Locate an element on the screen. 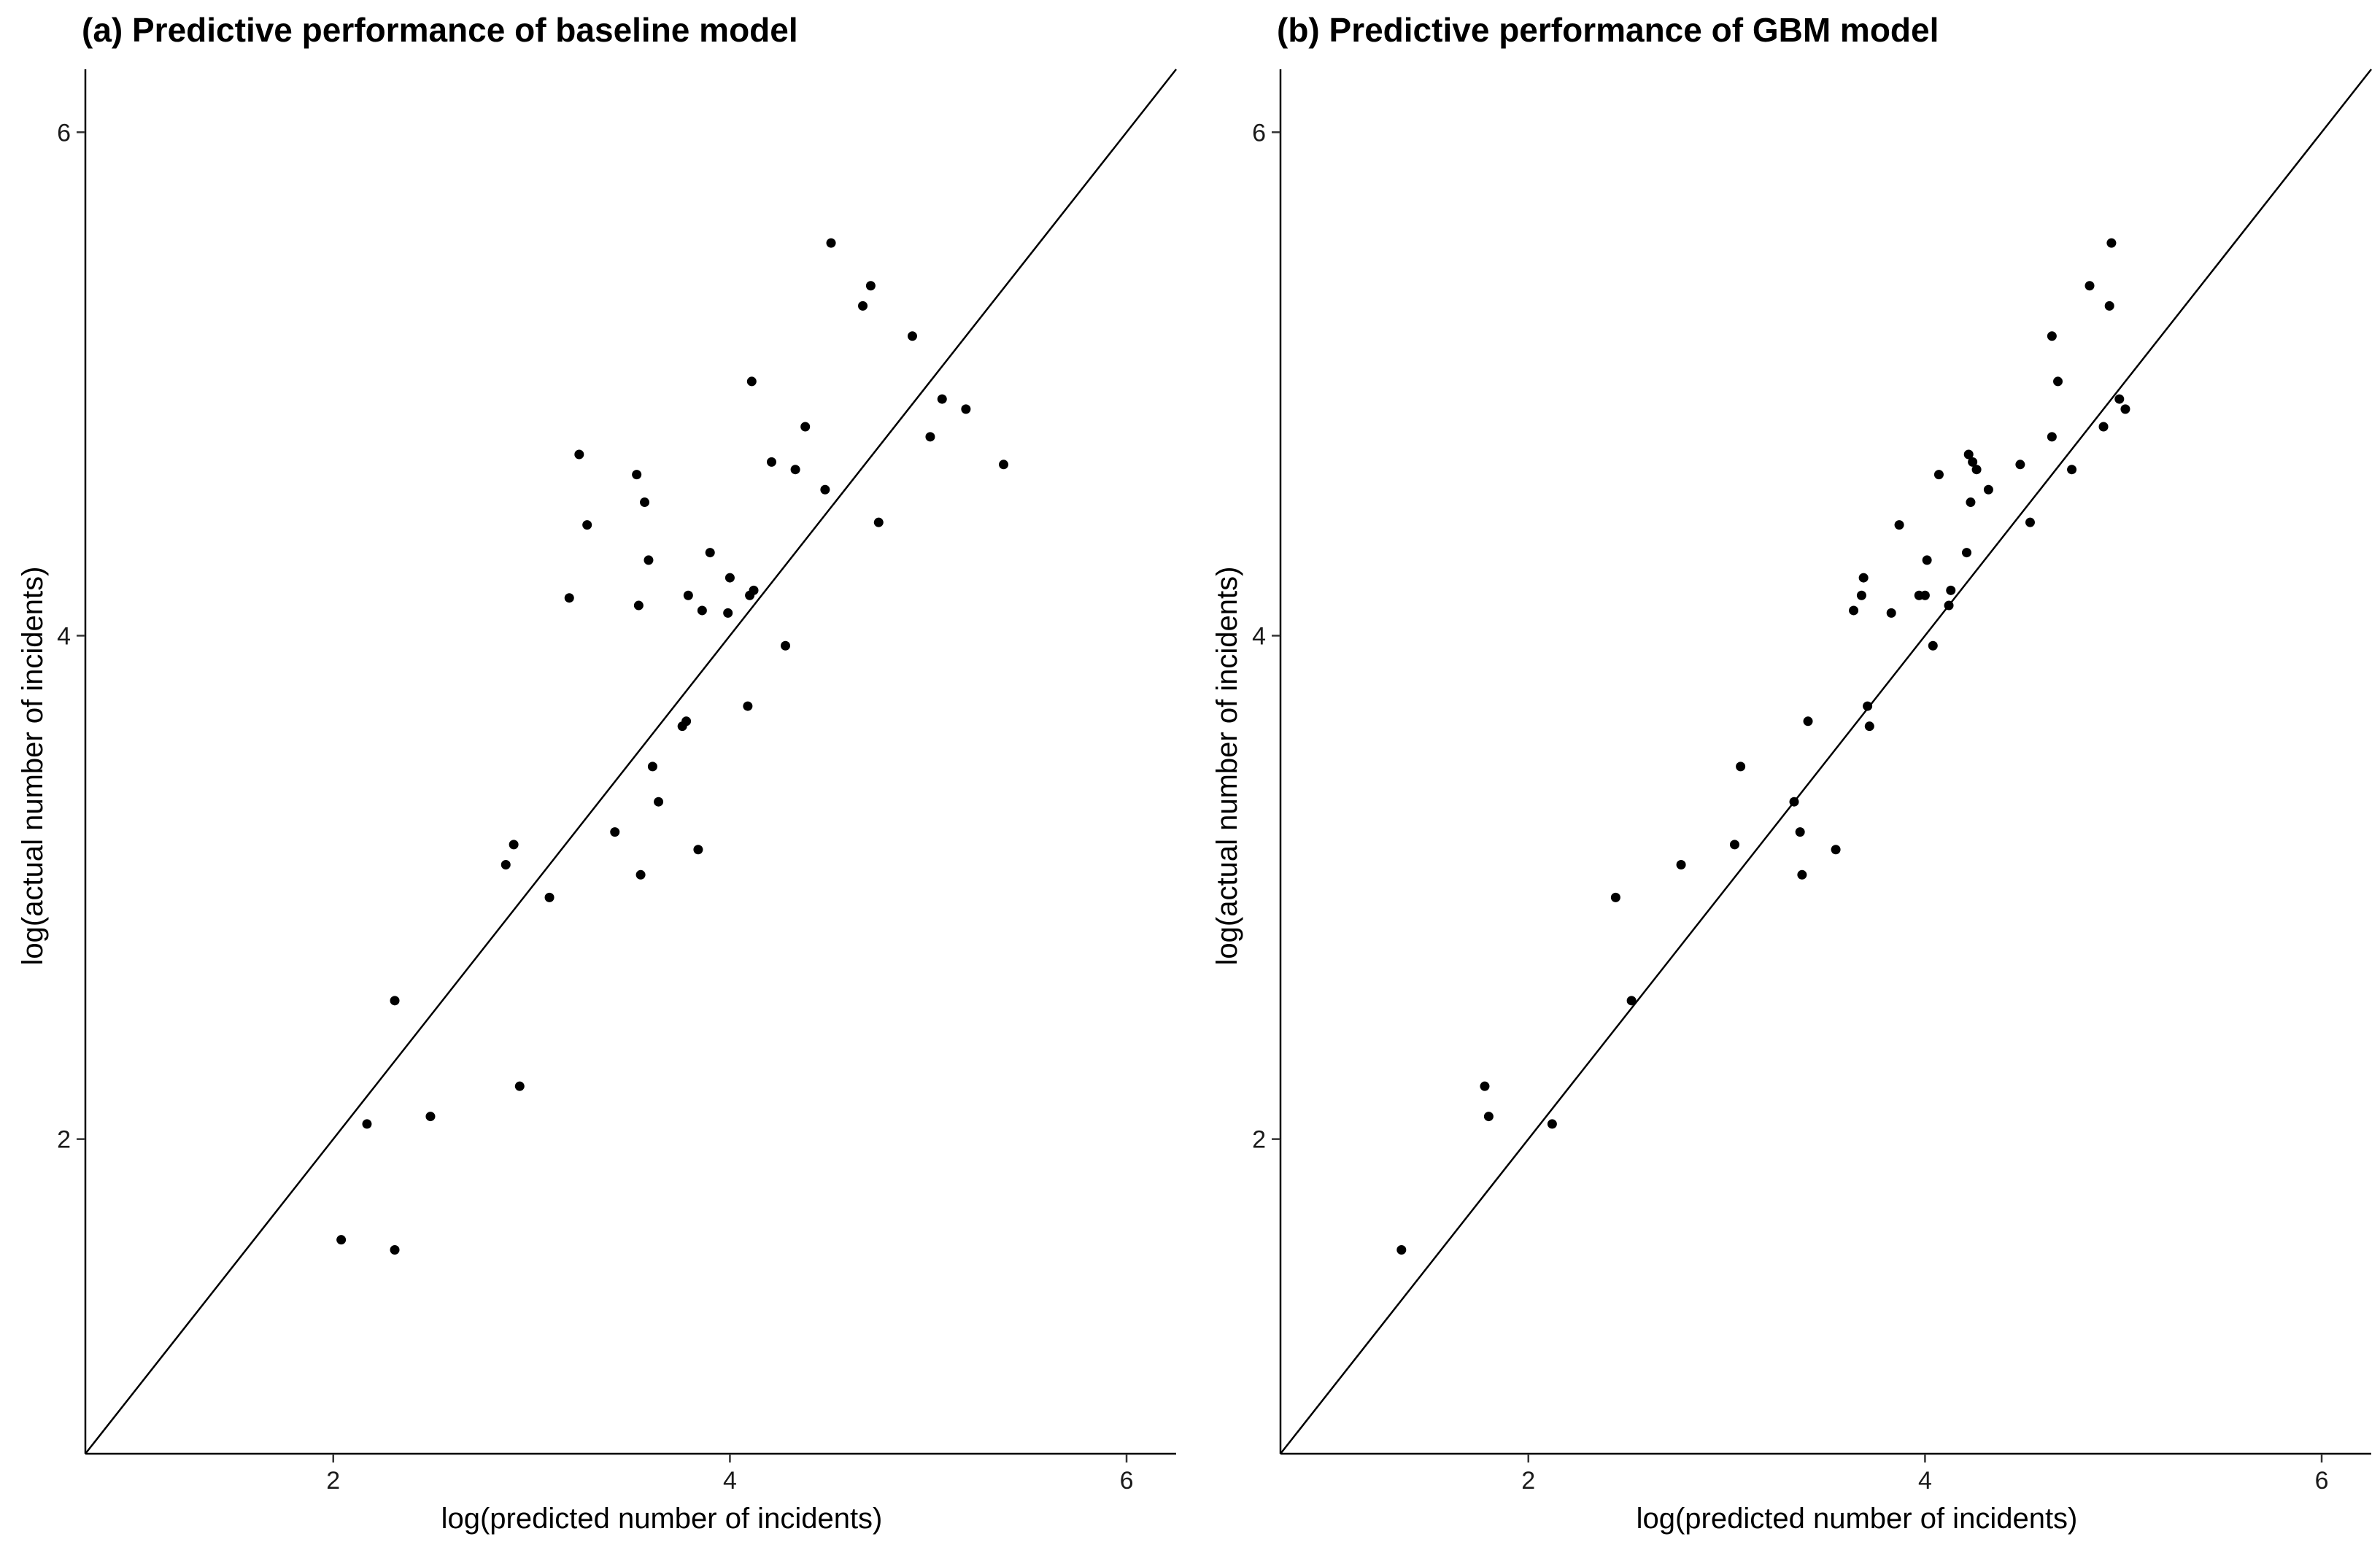  panel-b-x-tick-label: 2 is located at coordinates (1528, 1481).